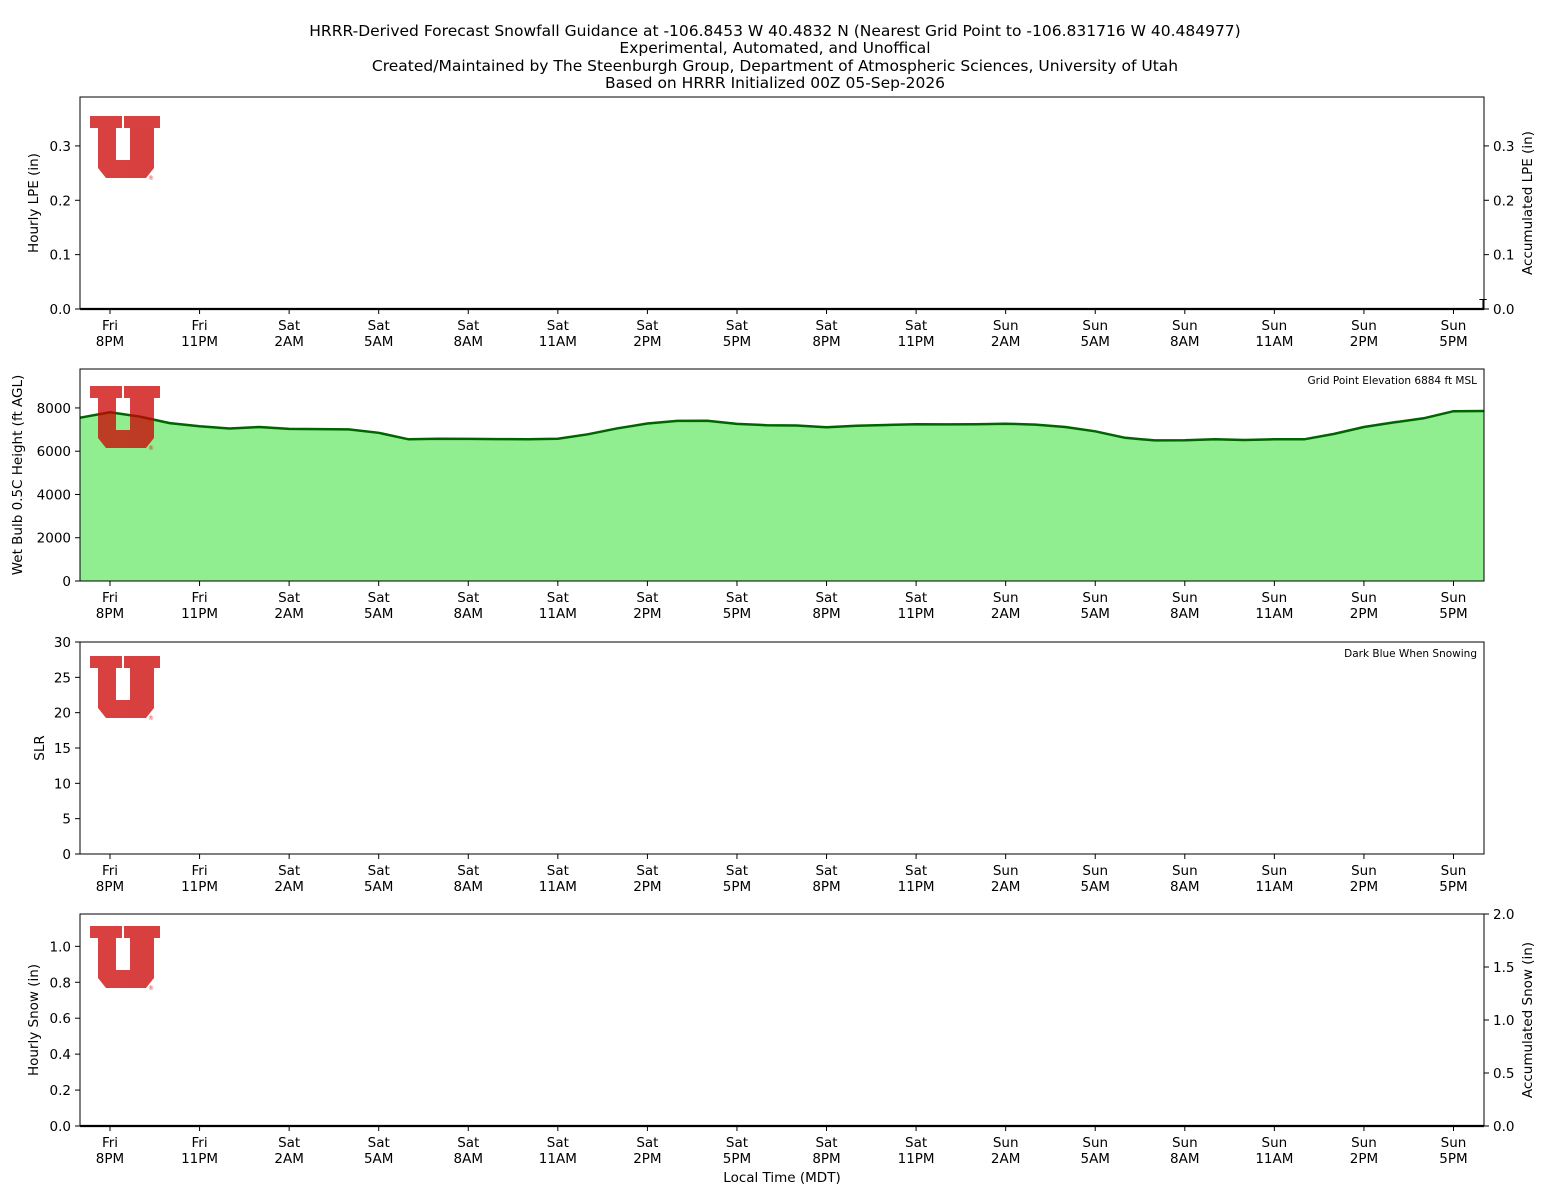  Describe the element at coordinates (781, 1178) in the screenshot. I see `x-axis-label: Local Time (MDT)` at that location.